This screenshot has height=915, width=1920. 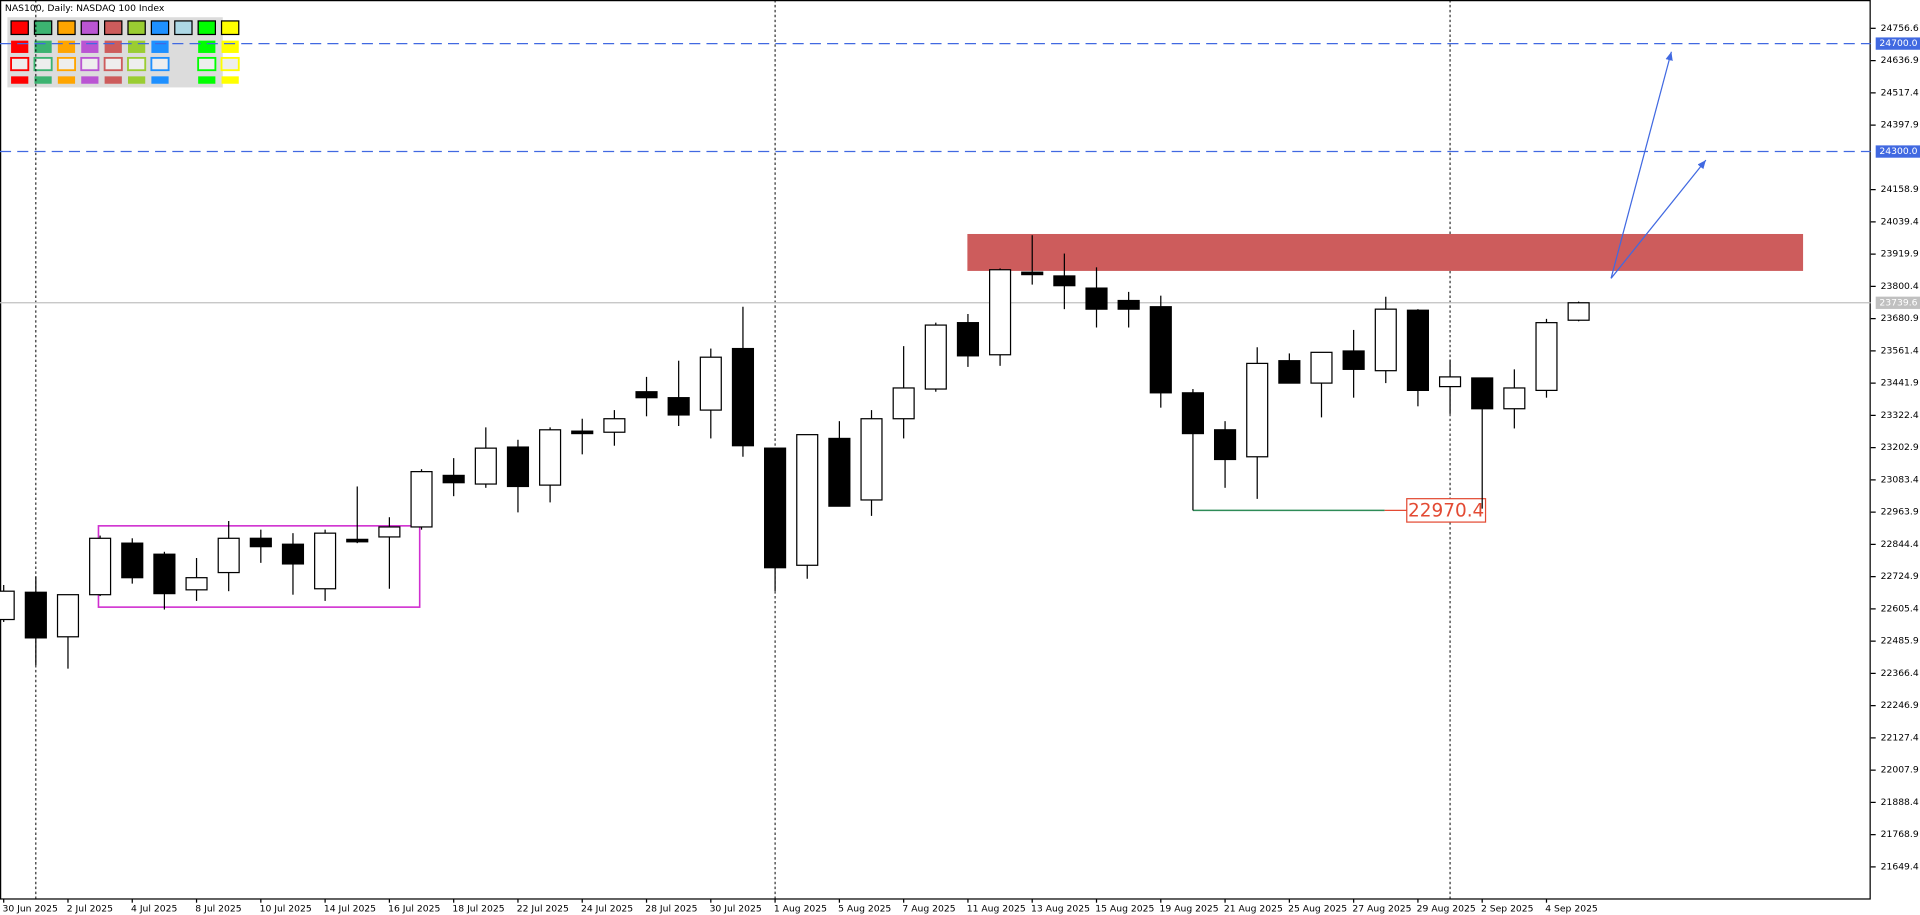 What do you see at coordinates (1900, 254) in the screenshot?
I see `y-tick-label: 23919.9` at bounding box center [1900, 254].